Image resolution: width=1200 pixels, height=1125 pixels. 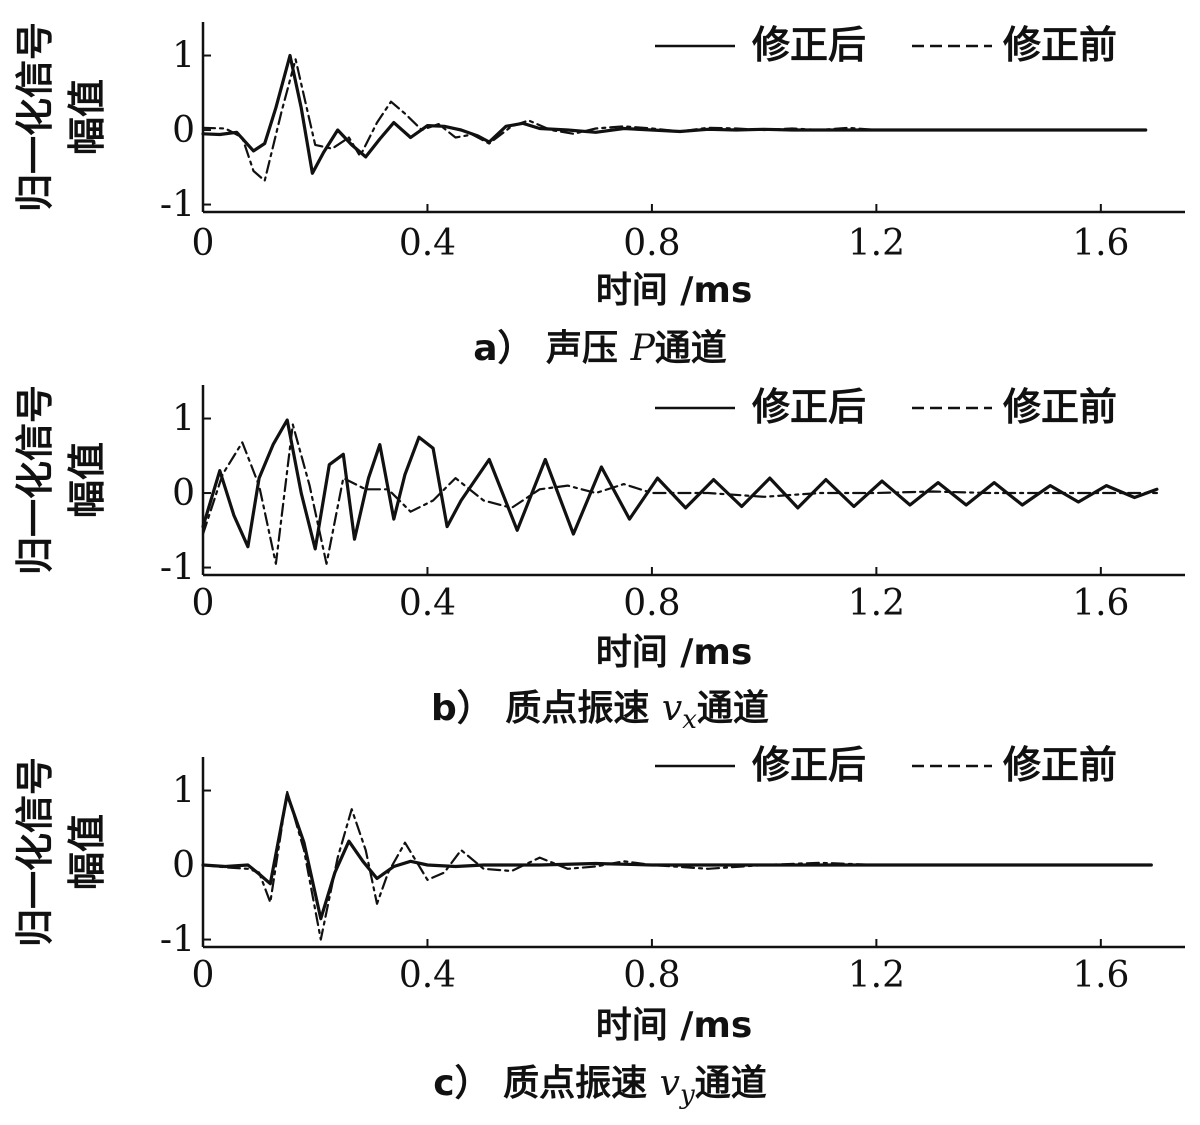 What do you see at coordinates (643, 348) in the screenshot?
I see `caption-variable: P` at bounding box center [643, 348].